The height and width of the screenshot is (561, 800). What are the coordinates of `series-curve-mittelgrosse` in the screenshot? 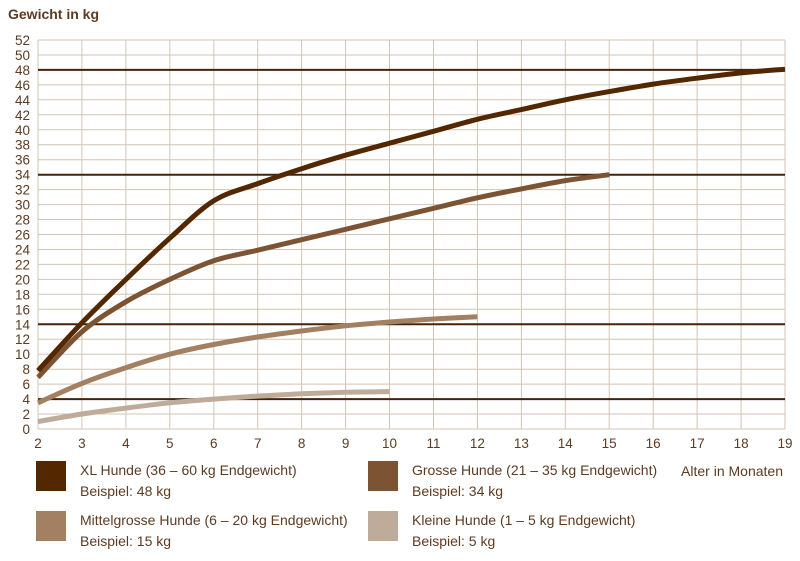 It's located at (257, 360).